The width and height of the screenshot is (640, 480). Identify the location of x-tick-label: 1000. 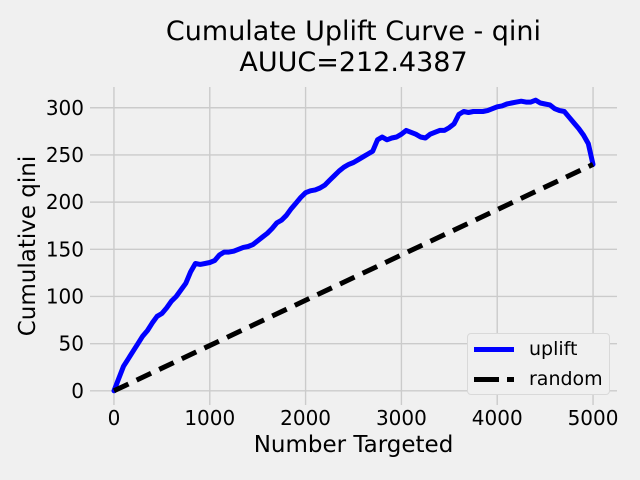
(209, 418).